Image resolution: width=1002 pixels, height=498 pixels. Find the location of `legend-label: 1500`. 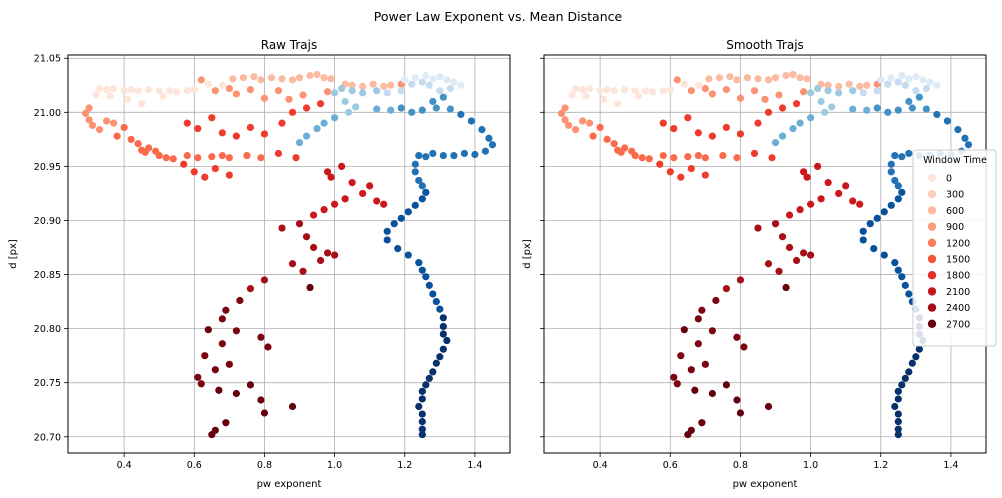

legend-label: 1500 is located at coordinates (958, 260).